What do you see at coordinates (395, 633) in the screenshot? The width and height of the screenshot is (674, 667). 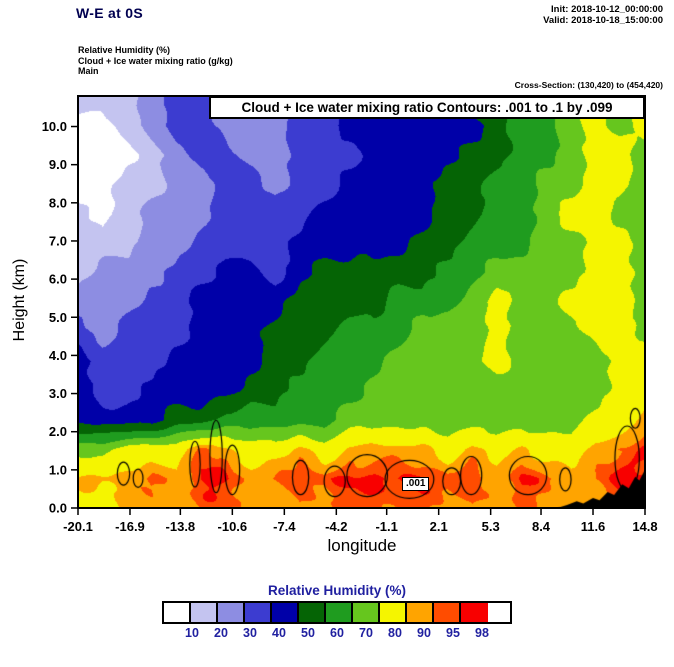 I see `legend-level-label: 80` at bounding box center [395, 633].